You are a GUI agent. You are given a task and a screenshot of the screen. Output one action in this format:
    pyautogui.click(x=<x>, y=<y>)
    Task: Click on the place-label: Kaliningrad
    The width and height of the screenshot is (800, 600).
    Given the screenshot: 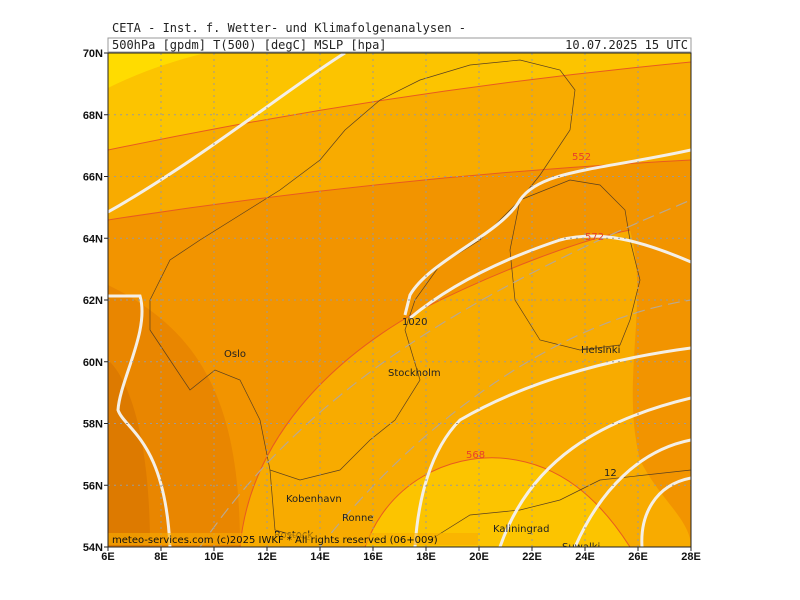 What is the action you would take?
    pyautogui.click(x=521, y=529)
    